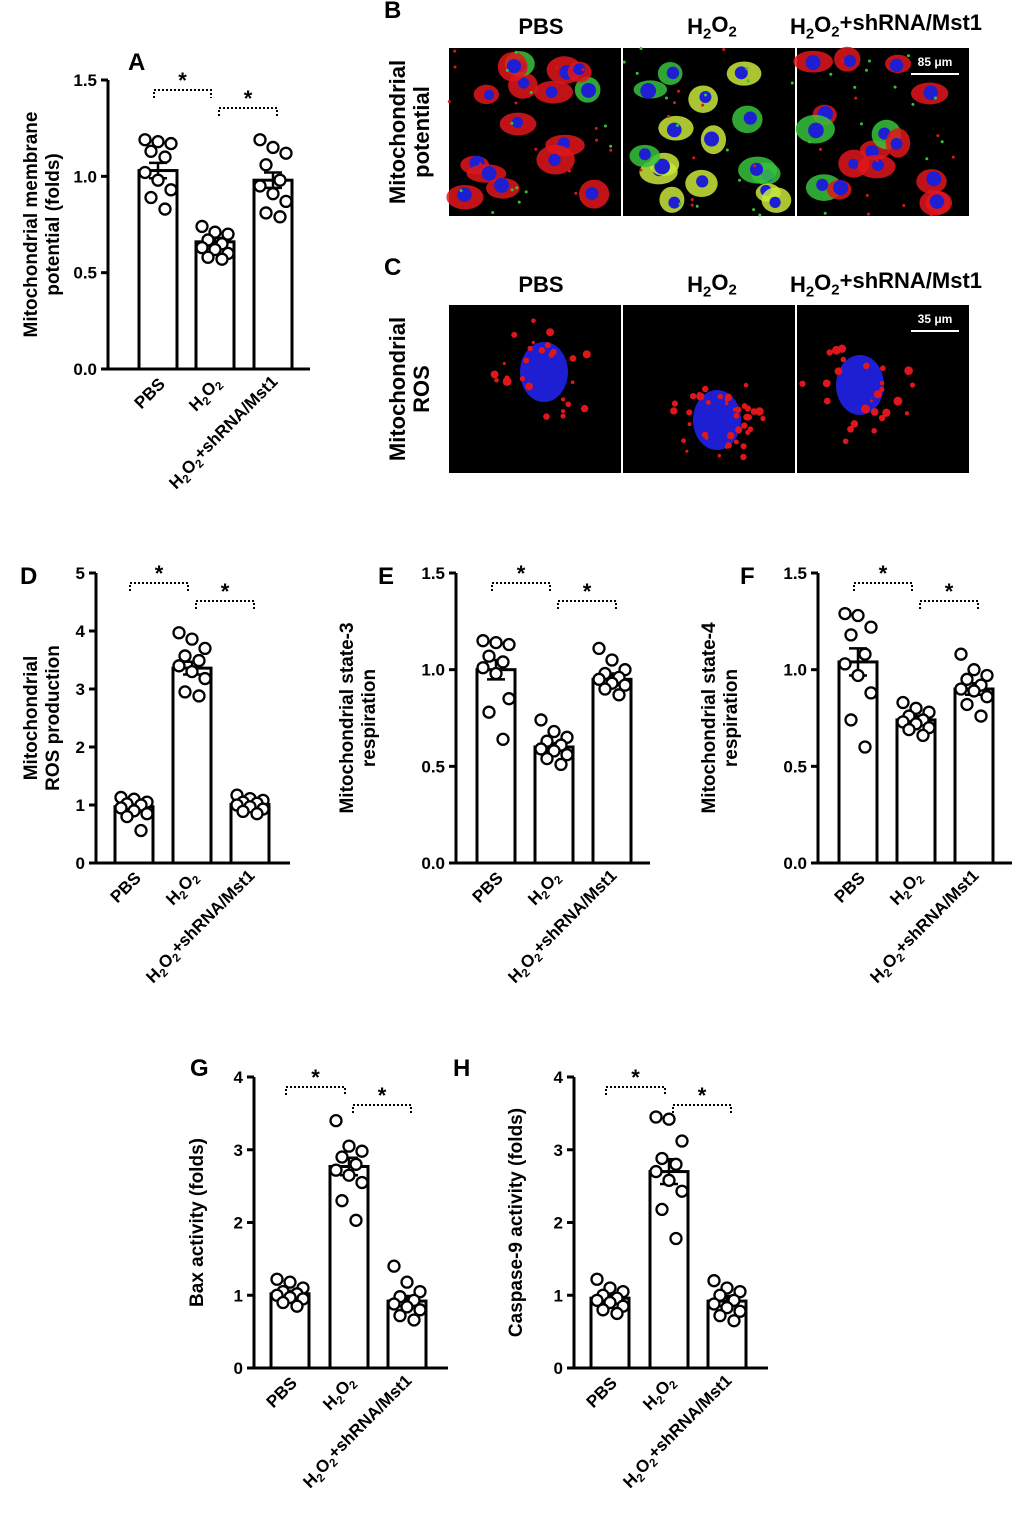 Image resolution: width=1020 pixels, height=1531 pixels. What do you see at coordinates (421, 132) in the screenshot?
I see `micrograph-row-label: potential` at bounding box center [421, 132].